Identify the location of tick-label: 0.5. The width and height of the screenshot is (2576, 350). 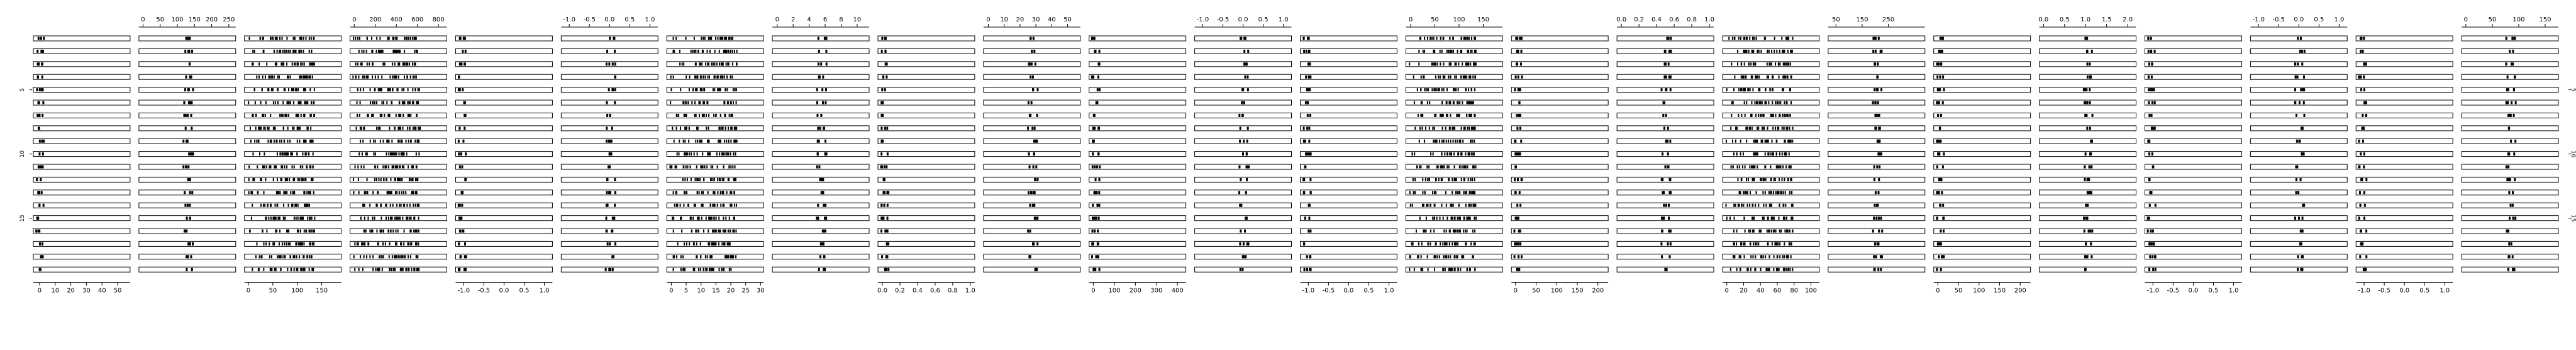
(524, 291).